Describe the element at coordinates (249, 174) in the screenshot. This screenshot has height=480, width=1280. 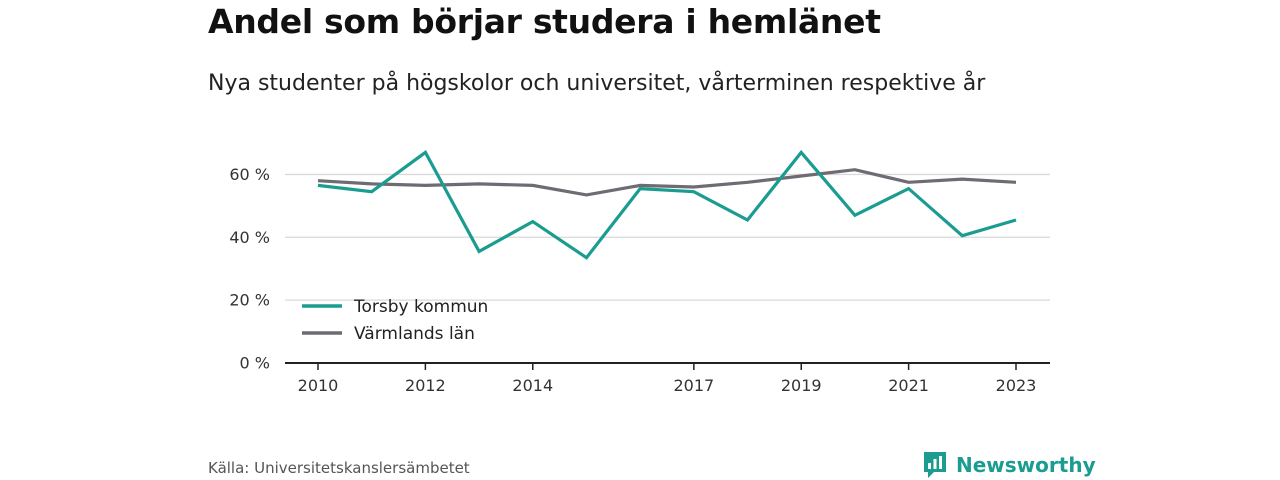
I see `y-tick-label: 60 %` at that location.